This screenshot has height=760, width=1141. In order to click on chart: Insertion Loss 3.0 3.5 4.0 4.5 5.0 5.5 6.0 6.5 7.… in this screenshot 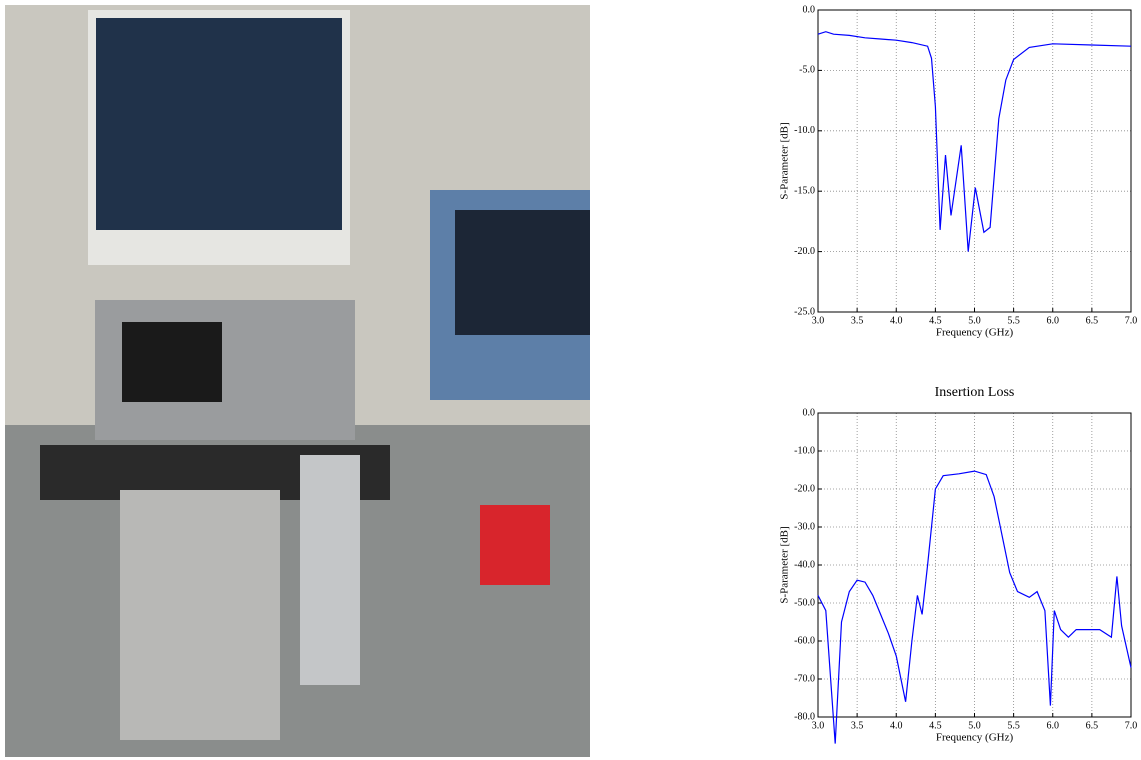, I will do `click(958, 564)`.